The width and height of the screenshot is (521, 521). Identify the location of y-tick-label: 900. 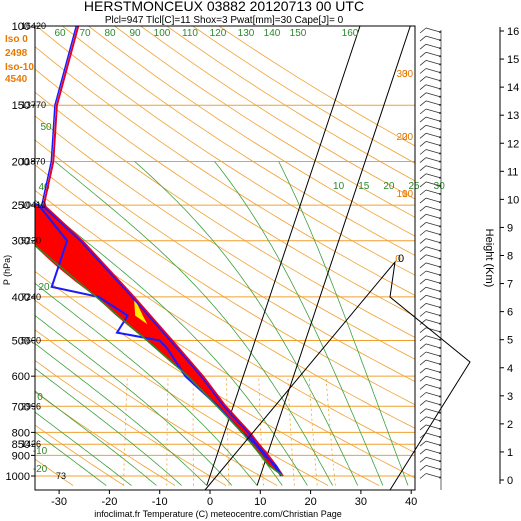
(21, 456).